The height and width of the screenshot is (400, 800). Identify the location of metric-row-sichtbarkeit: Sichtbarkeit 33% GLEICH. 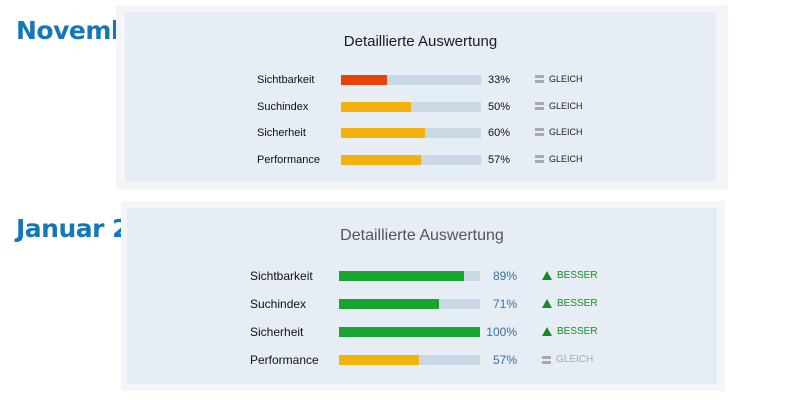
(420, 82).